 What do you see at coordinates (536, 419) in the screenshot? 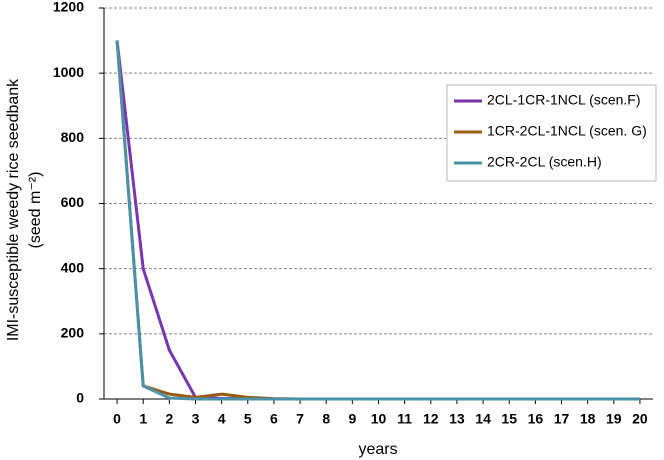
I see `x-tick-label: 16` at bounding box center [536, 419].